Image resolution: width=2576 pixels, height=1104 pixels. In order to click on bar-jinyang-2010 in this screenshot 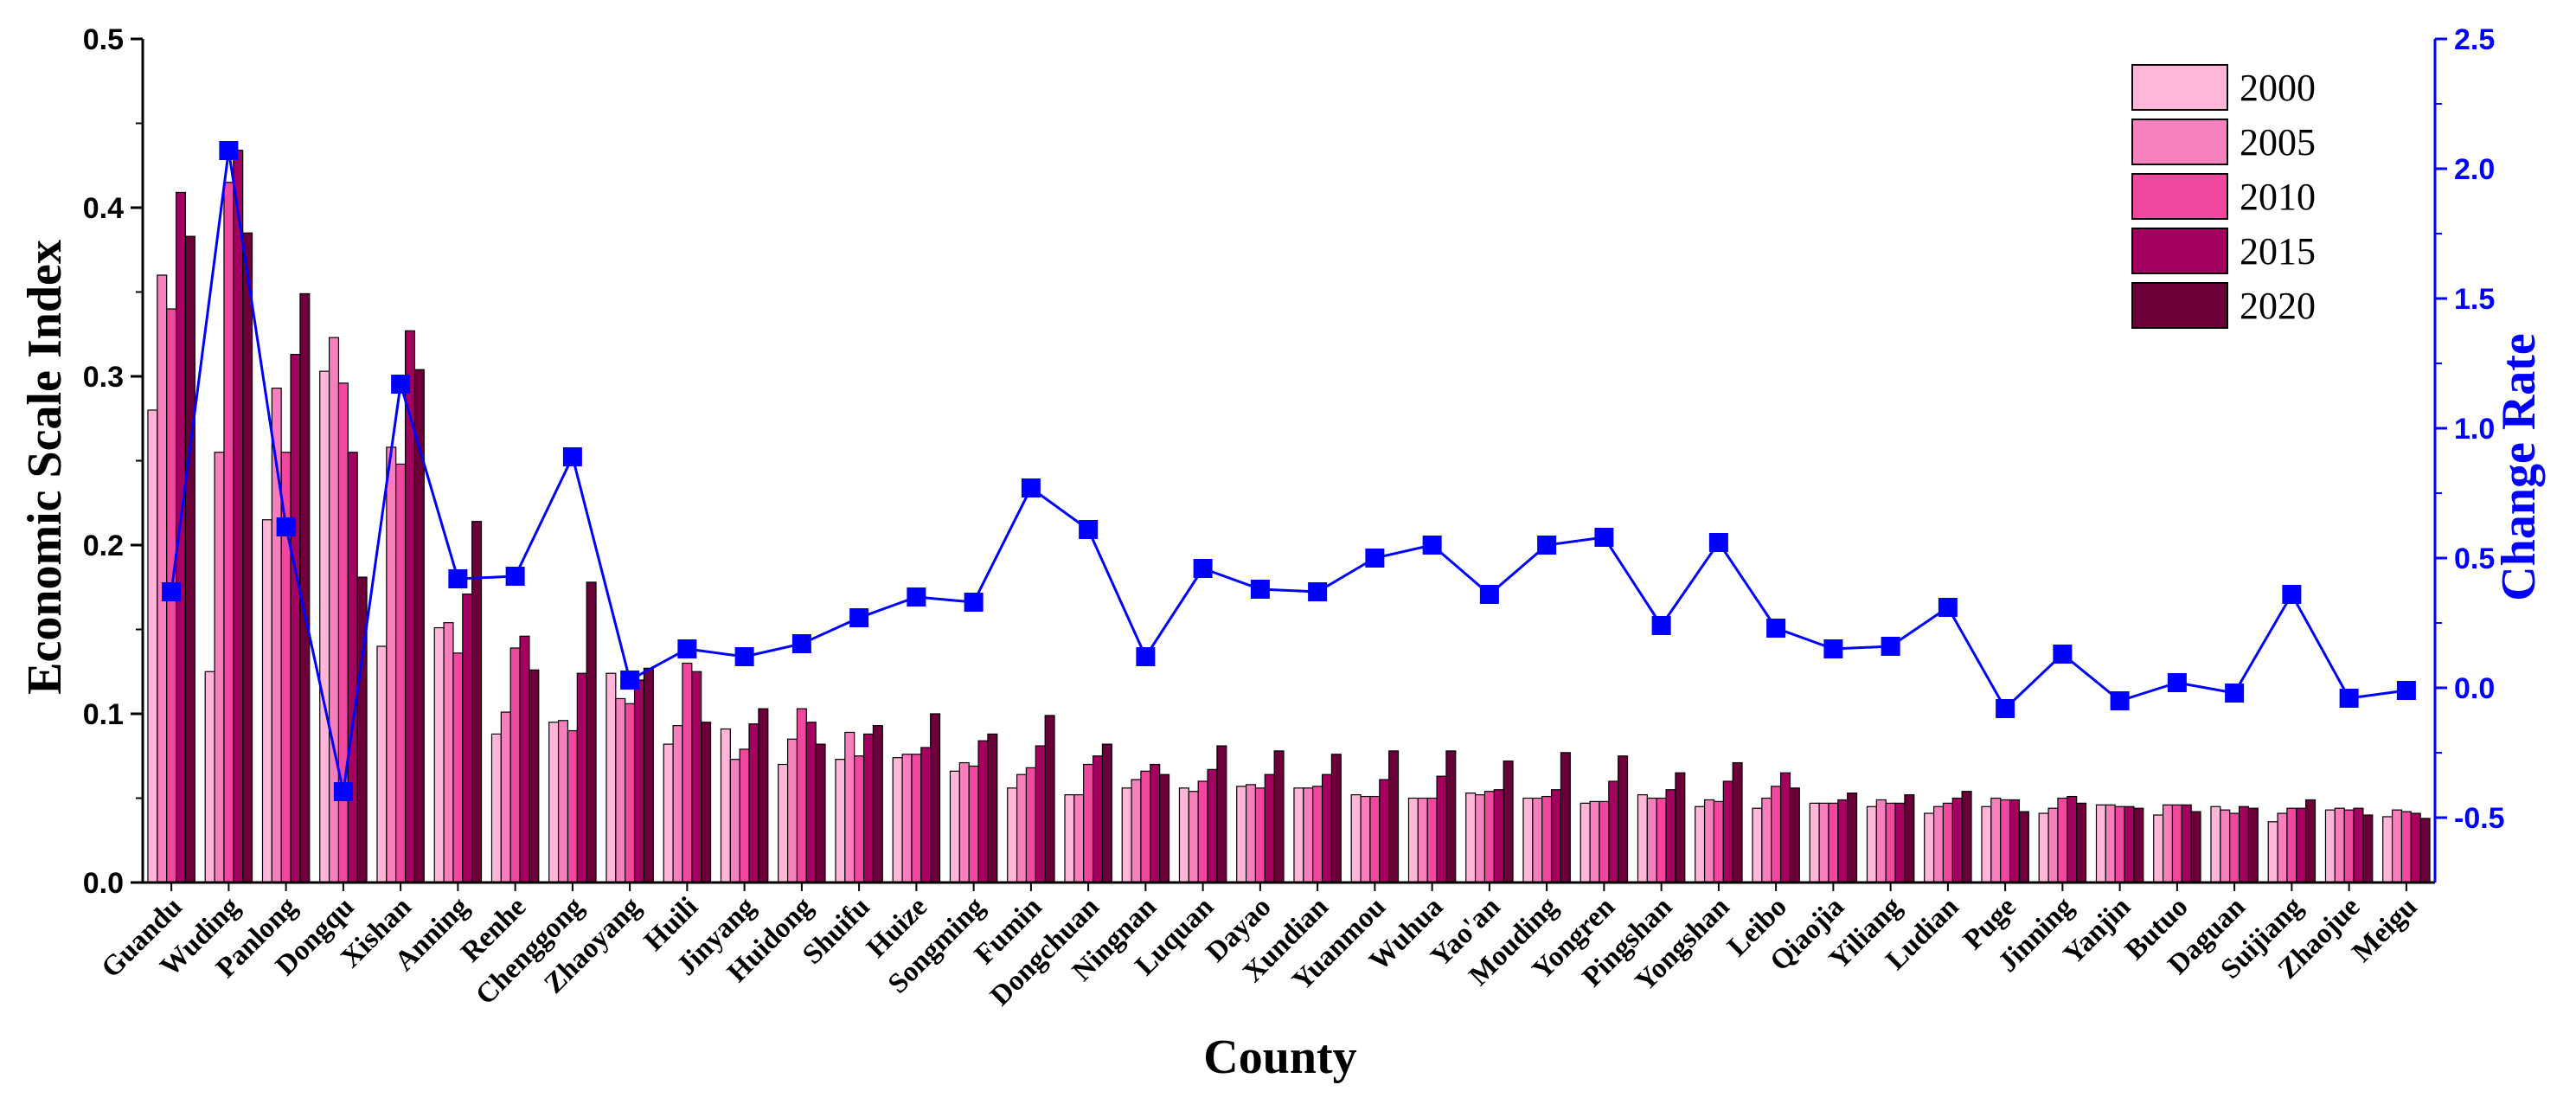, I will do `click(744, 815)`.